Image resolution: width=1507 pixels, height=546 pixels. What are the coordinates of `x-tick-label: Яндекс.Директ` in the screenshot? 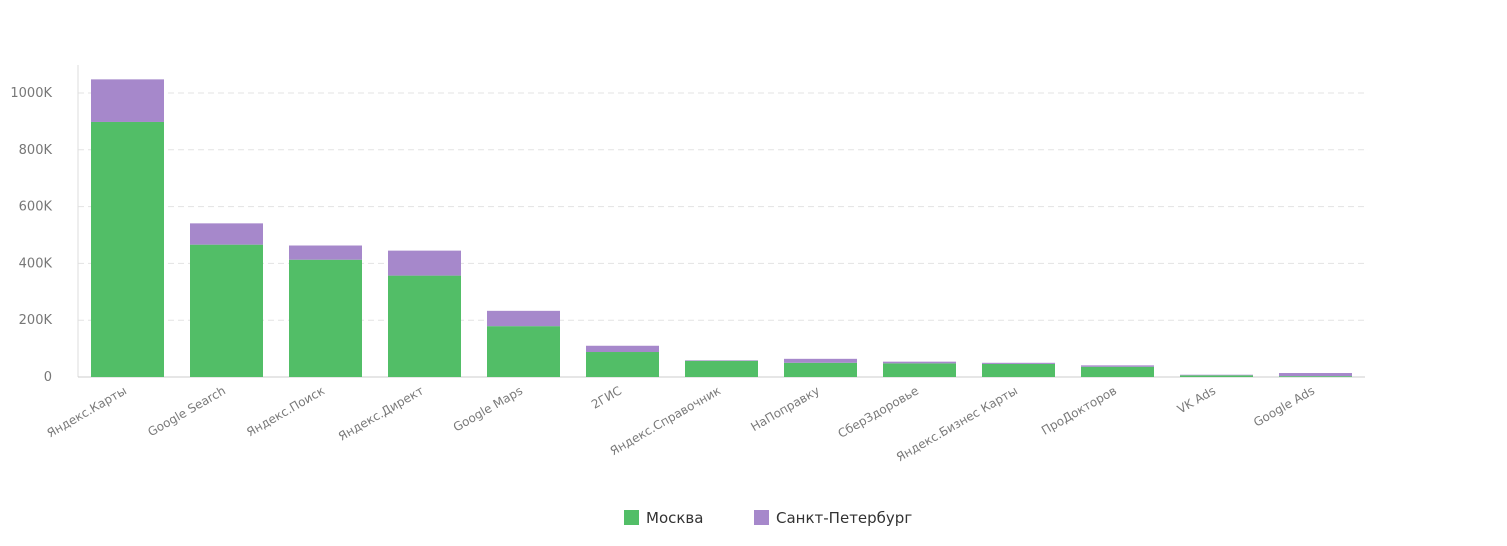 It's located at (381, 413).